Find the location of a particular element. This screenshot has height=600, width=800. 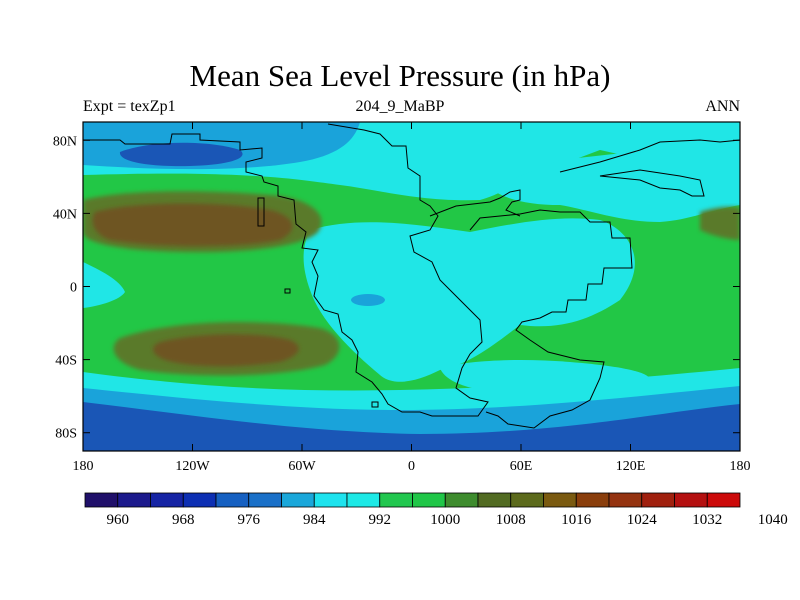

x-tick-label-6: 180 is located at coordinates (740, 466).